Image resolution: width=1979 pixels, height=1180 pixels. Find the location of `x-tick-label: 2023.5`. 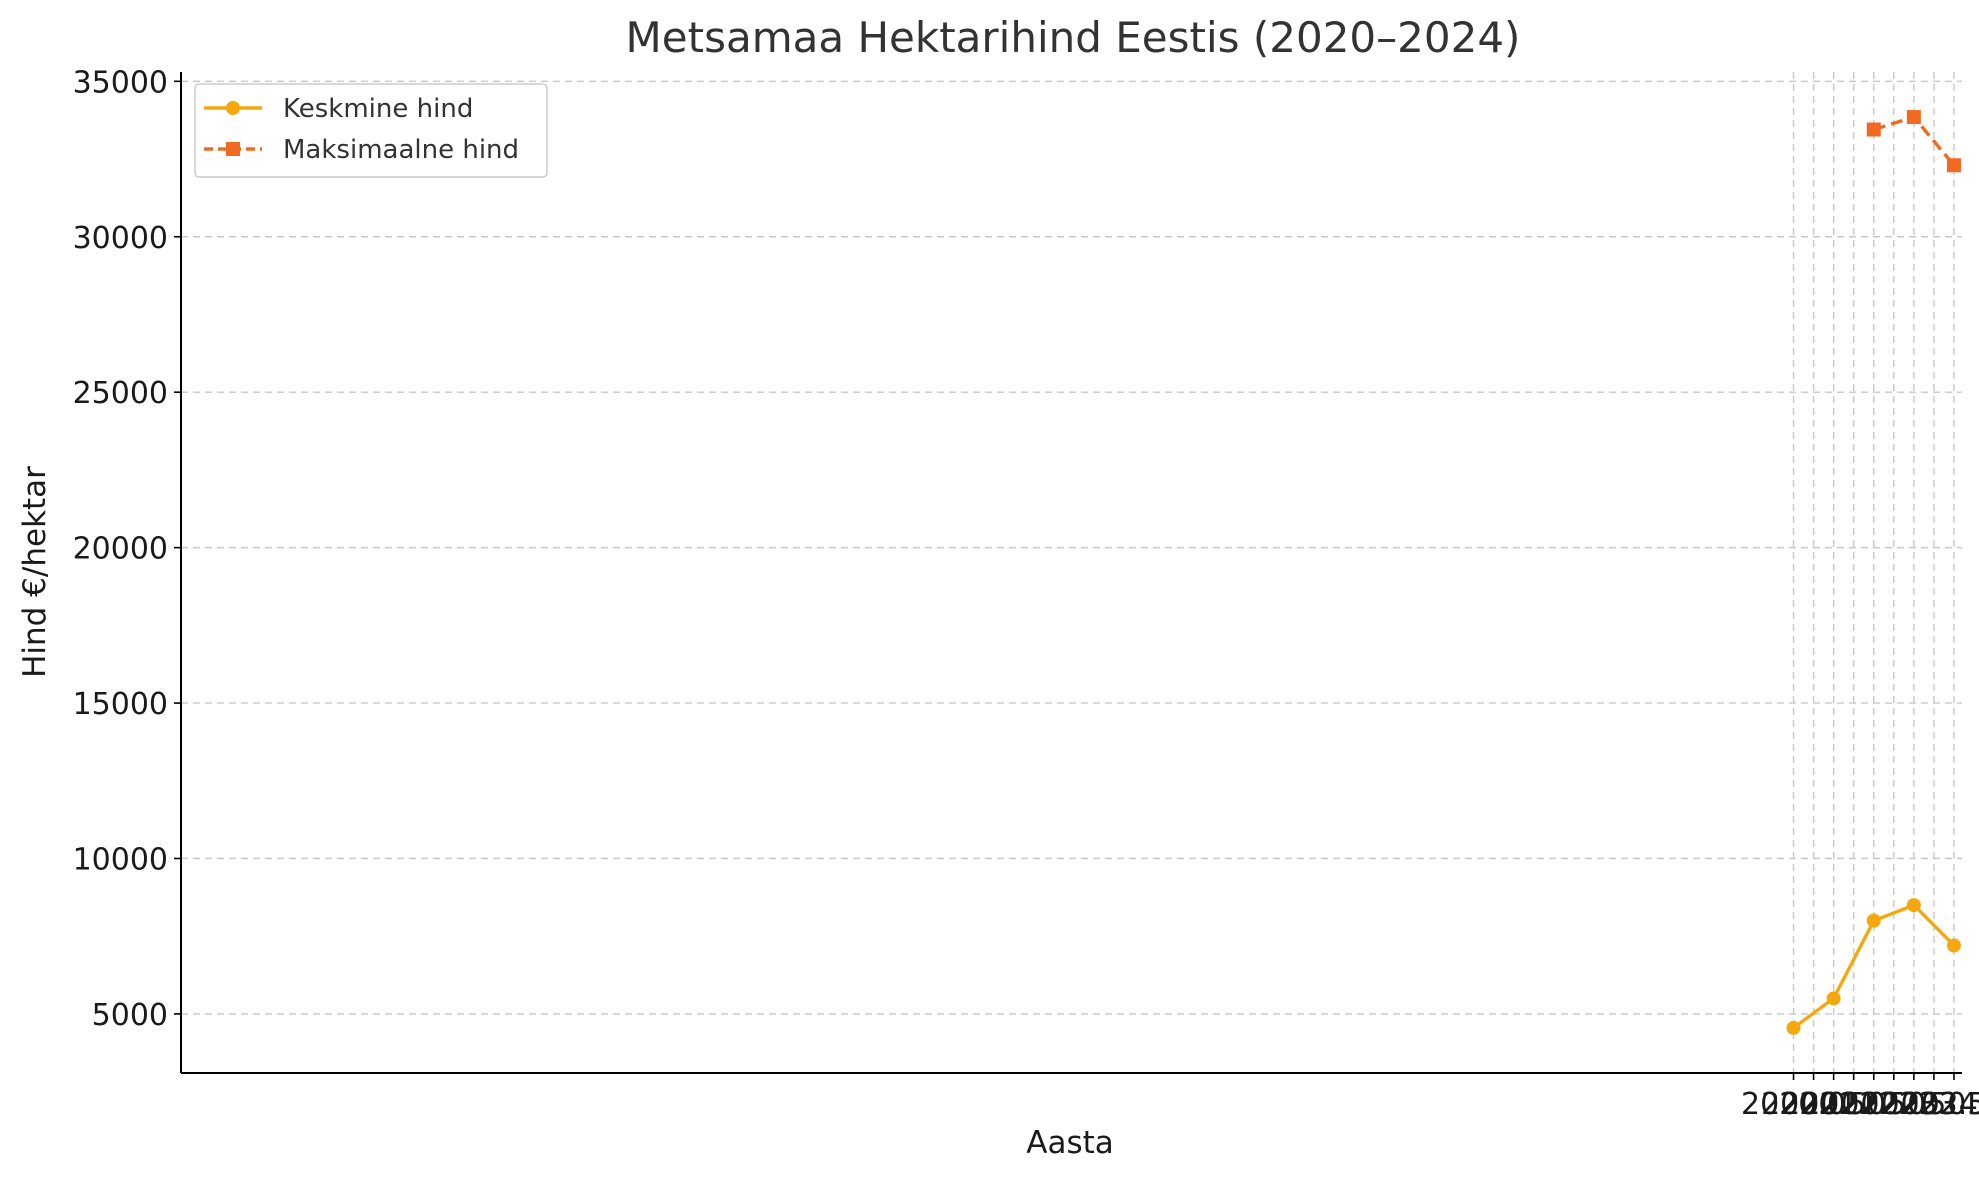

x-tick-label: 2023.5 is located at coordinates (1930, 1104).